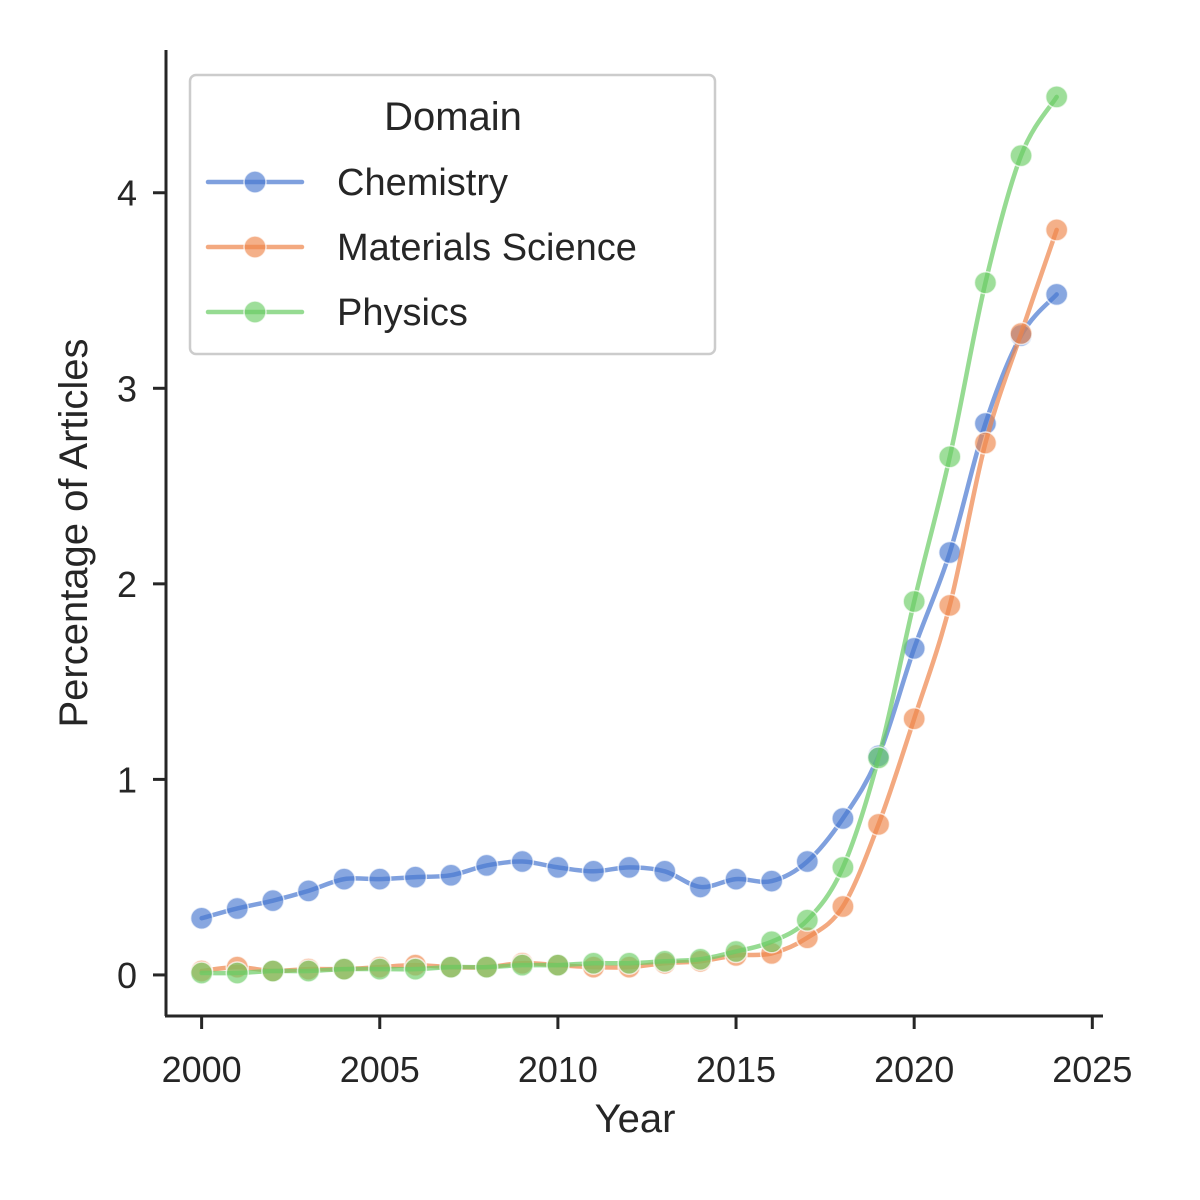 This screenshot has height=1200, width=1200. I want to click on legend-entry-chemistry: Chemistry, so click(356, 183).